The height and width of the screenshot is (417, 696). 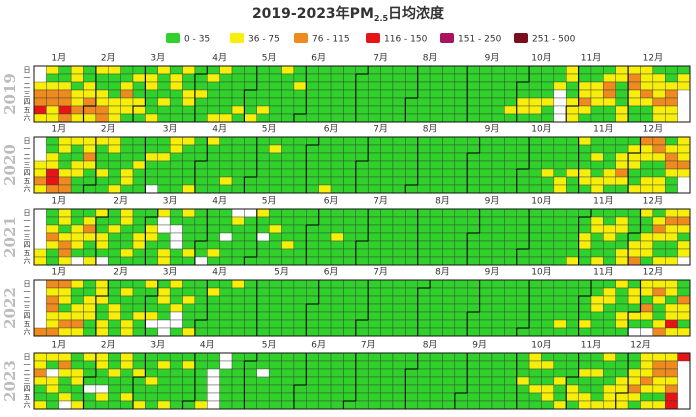 I want to click on legend-swatch, so click(x=447, y=38).